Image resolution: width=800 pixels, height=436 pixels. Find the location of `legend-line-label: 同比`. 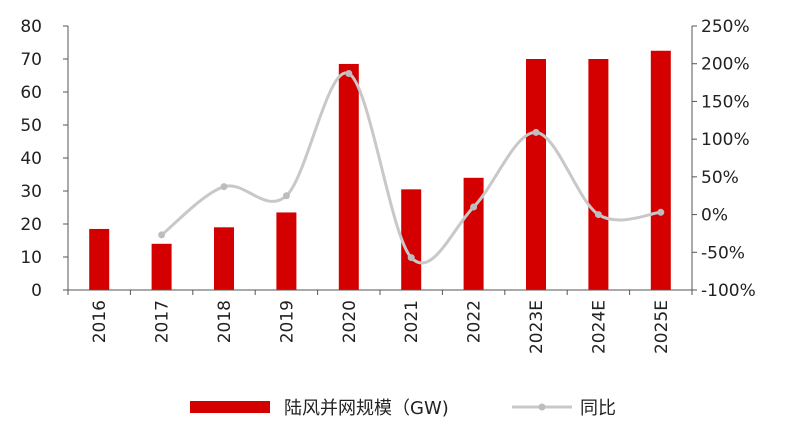

legend-line-label: 同比 is located at coordinates (598, 408).